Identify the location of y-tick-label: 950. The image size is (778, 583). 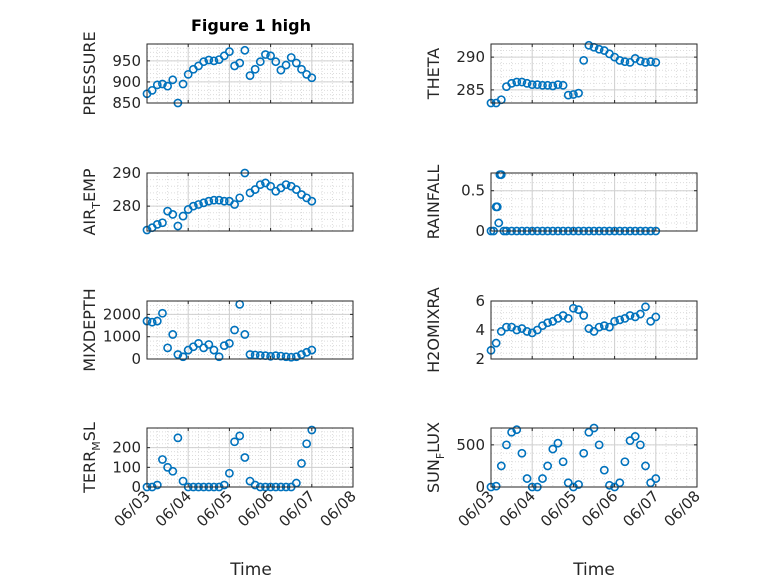
(126, 61).